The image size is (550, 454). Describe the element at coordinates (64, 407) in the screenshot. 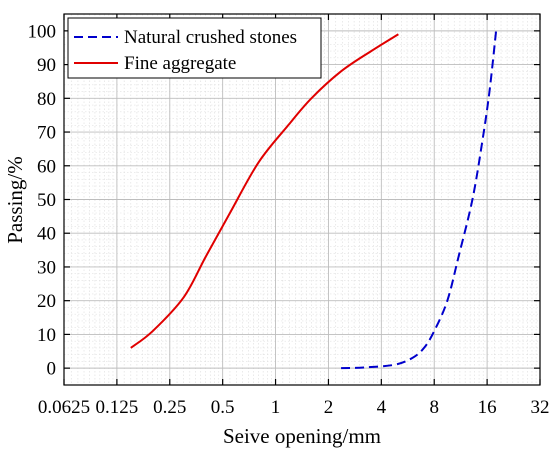

I see `x-tick-label: 0.0625` at that location.